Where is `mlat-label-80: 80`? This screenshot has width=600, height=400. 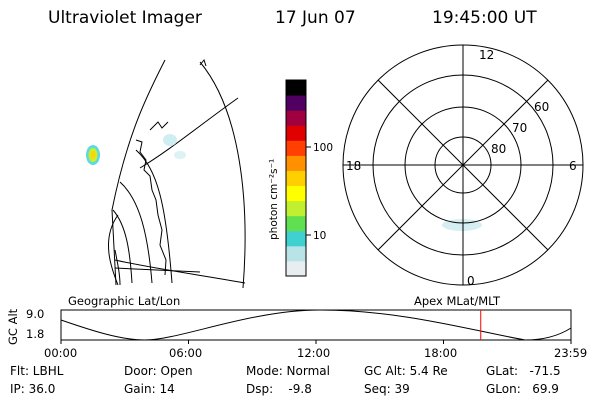
mlat-label-80: 80 is located at coordinates (498, 149).